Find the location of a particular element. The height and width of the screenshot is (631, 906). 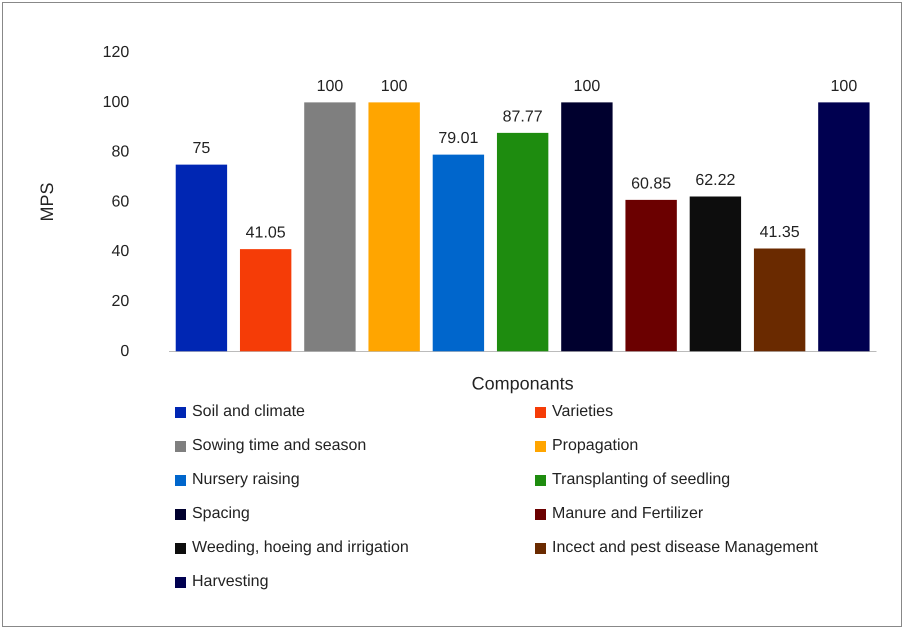

legend-label: Harvesting is located at coordinates (230, 582).